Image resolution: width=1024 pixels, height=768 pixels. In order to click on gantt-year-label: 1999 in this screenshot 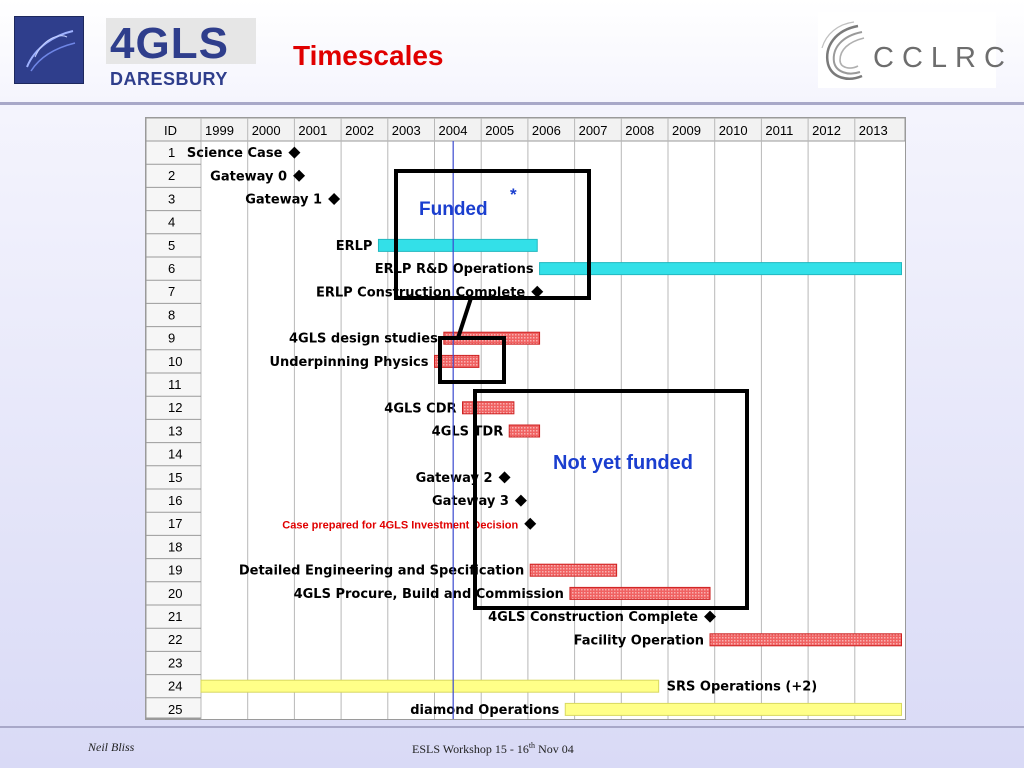, I will do `click(219, 130)`.